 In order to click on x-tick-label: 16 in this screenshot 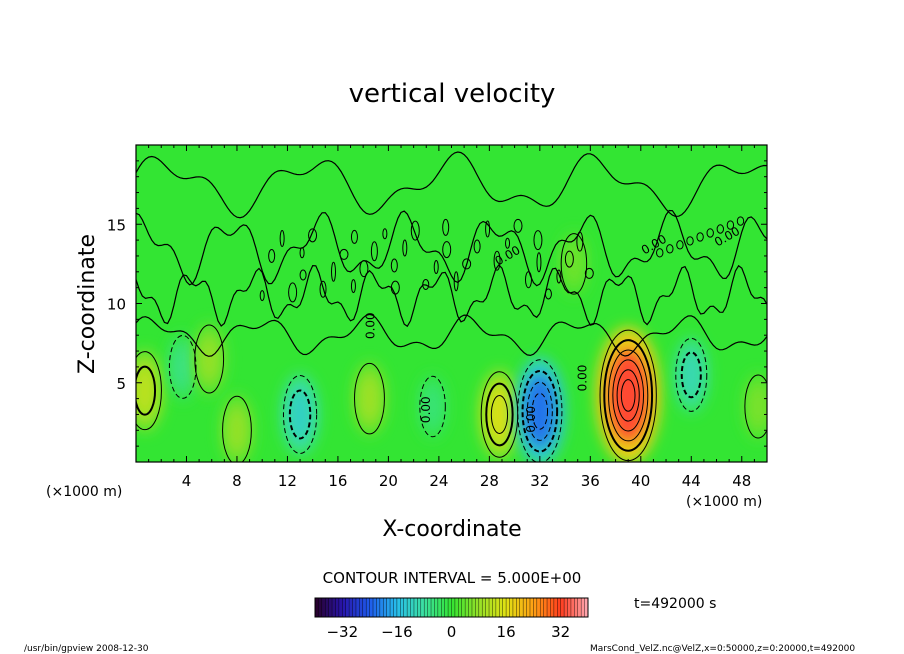, I will do `click(337, 481)`.